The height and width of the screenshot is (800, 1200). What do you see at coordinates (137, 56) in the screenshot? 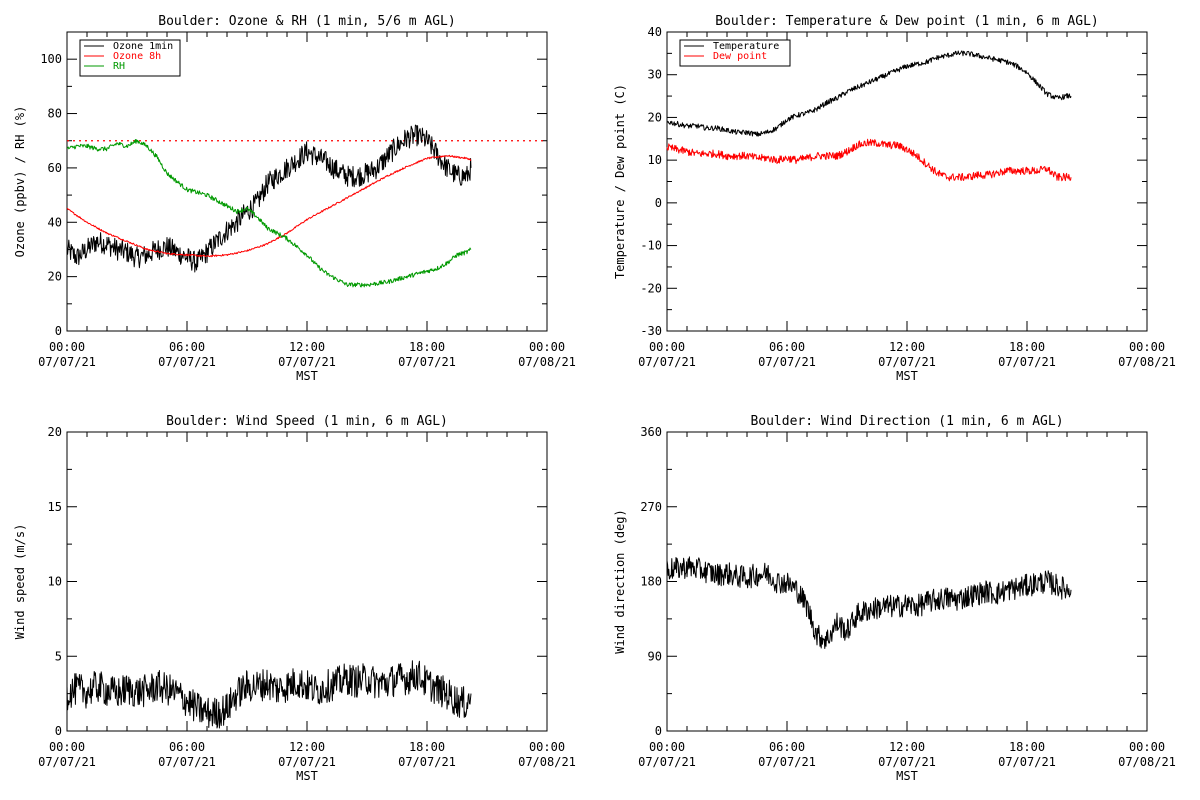
I see `legend-entry: Ozone 8h` at bounding box center [137, 56].